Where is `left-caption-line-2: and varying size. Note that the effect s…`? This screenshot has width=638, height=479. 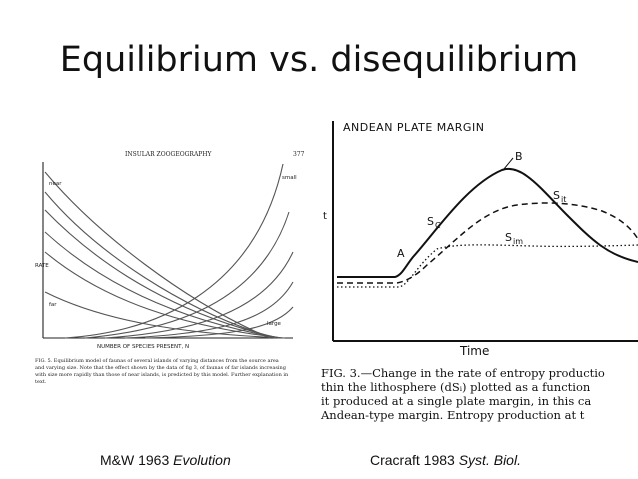
left-caption-line-2: and varying size. Note that the effect s… is located at coordinates (161, 368).